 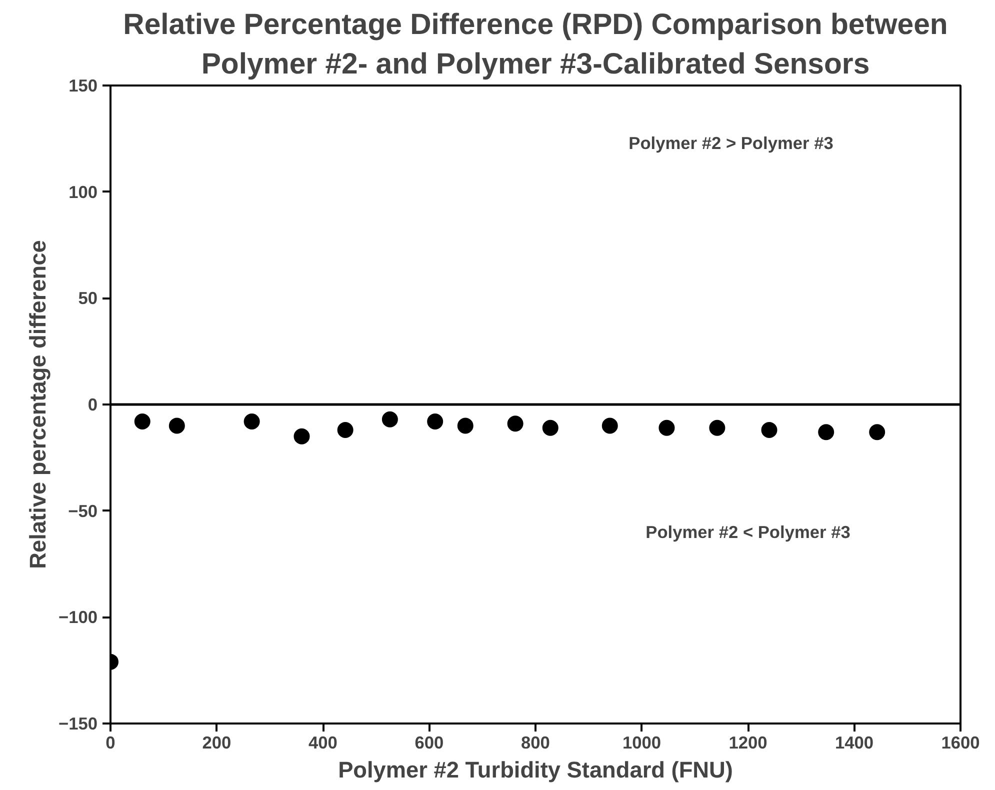 What do you see at coordinates (429, 742) in the screenshot?
I see `x-tick-label: 600` at bounding box center [429, 742].